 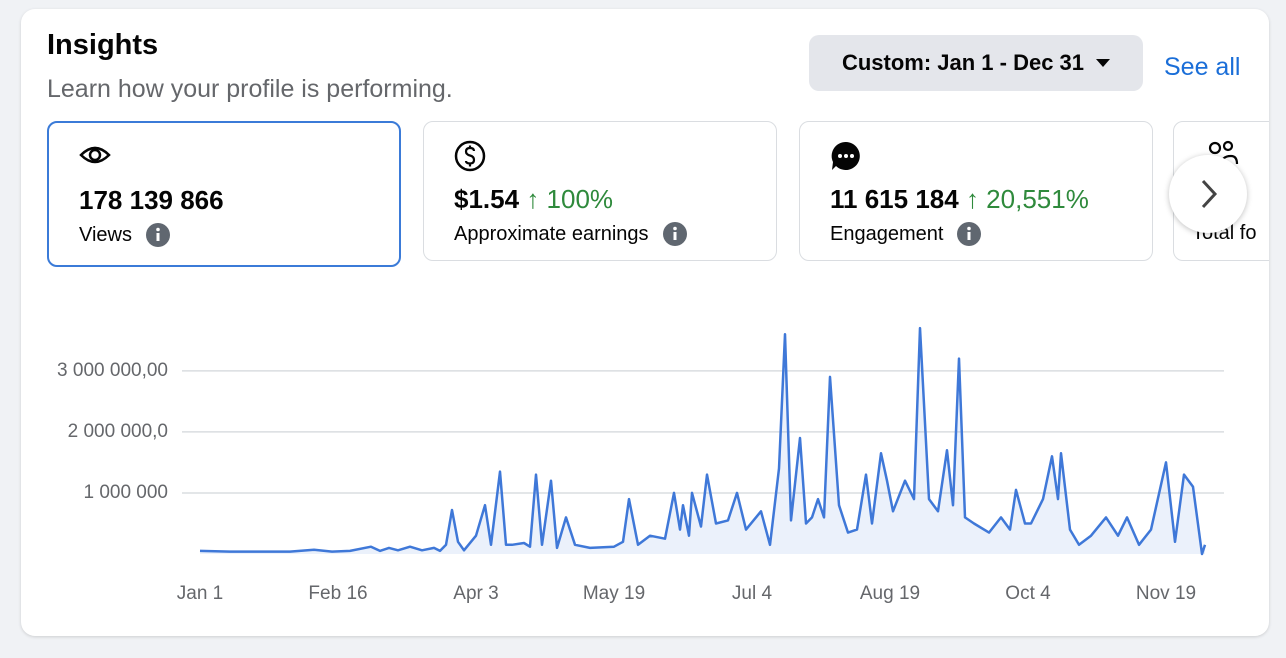 I want to click on date-range: Custom: Jan 1 - Dec 31, so click(x=963, y=62).